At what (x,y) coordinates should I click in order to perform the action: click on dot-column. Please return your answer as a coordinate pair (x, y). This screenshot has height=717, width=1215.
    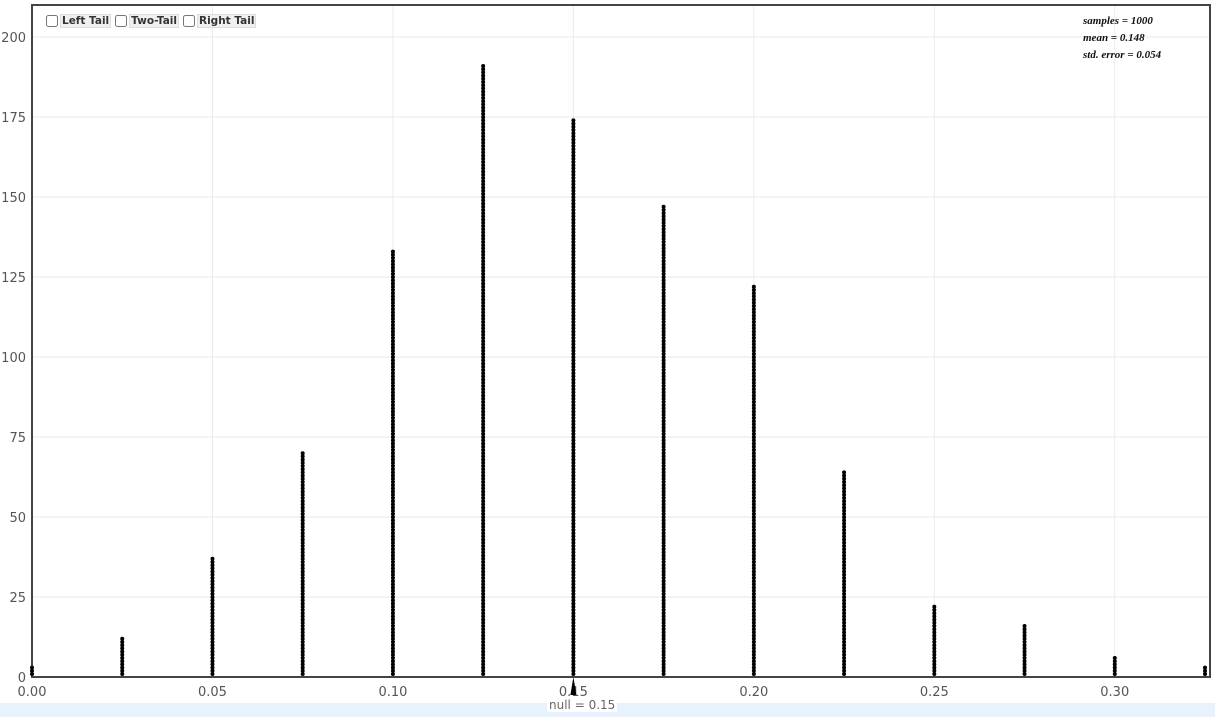
    Looking at the image, I should click on (934, 640).